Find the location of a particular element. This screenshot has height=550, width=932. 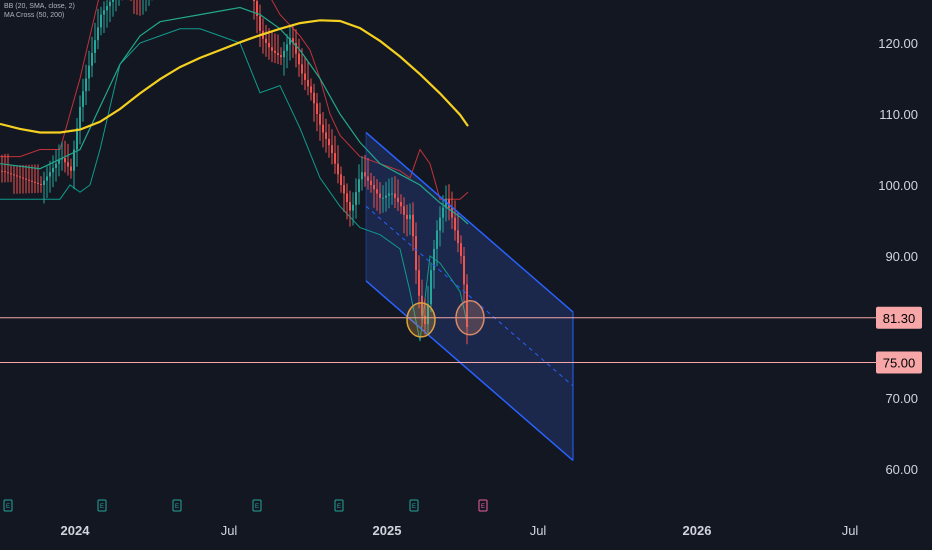

channel-upper-line is located at coordinates (469, 222).